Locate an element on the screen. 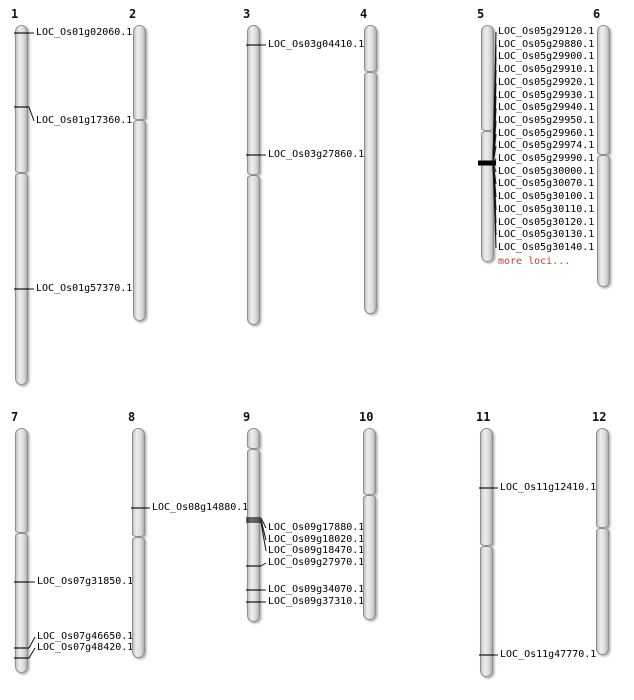 This screenshot has height=700, width=634. chromosome-9-bottom-arm is located at coordinates (253, 535).